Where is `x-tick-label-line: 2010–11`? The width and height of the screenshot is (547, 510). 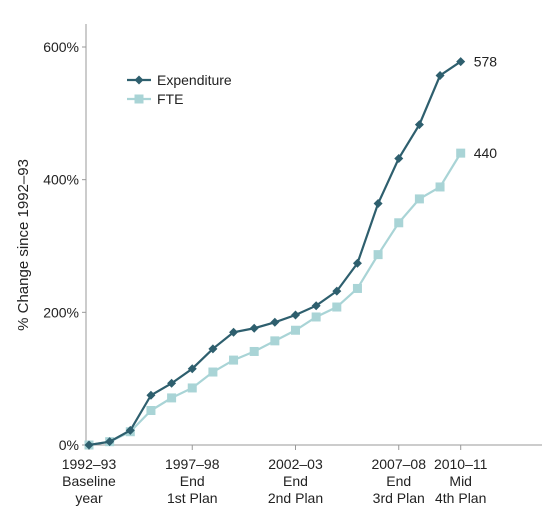 x-tick-label-line: 2010–11 is located at coordinates (461, 464).